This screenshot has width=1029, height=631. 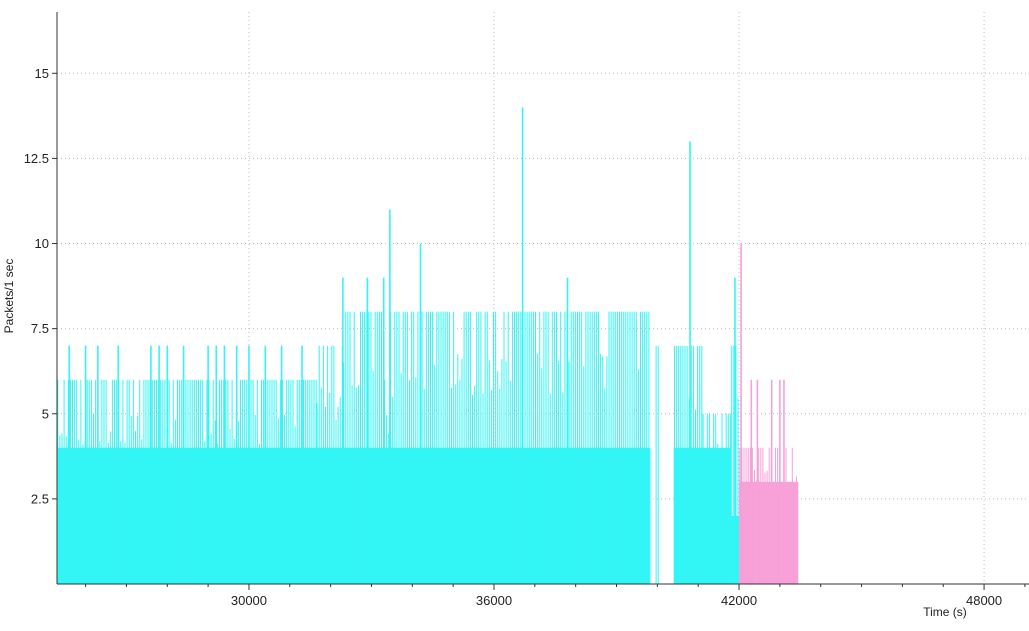 What do you see at coordinates (945, 612) in the screenshot?
I see `x-axis-title: Time (s)` at bounding box center [945, 612].